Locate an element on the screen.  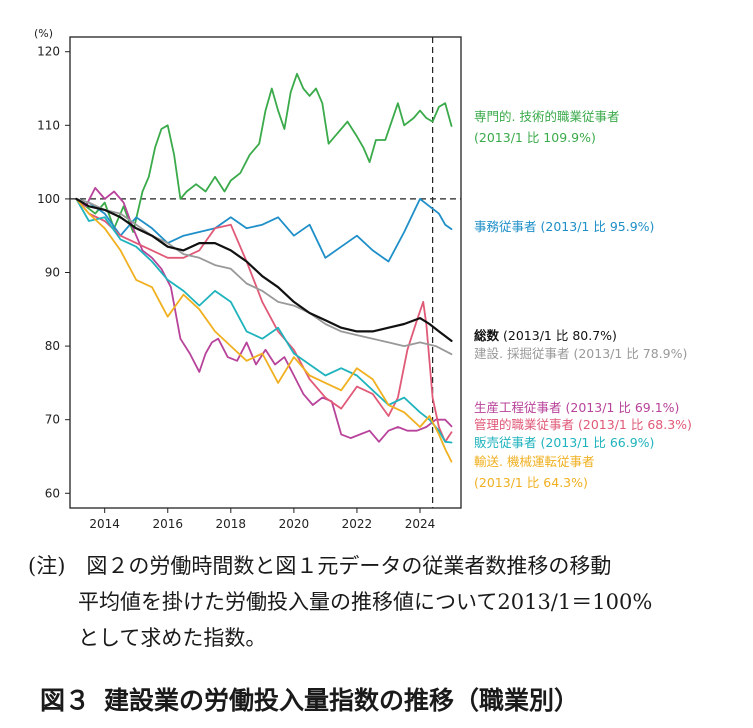
x-tick-label: 2024 is located at coordinates (420, 524).